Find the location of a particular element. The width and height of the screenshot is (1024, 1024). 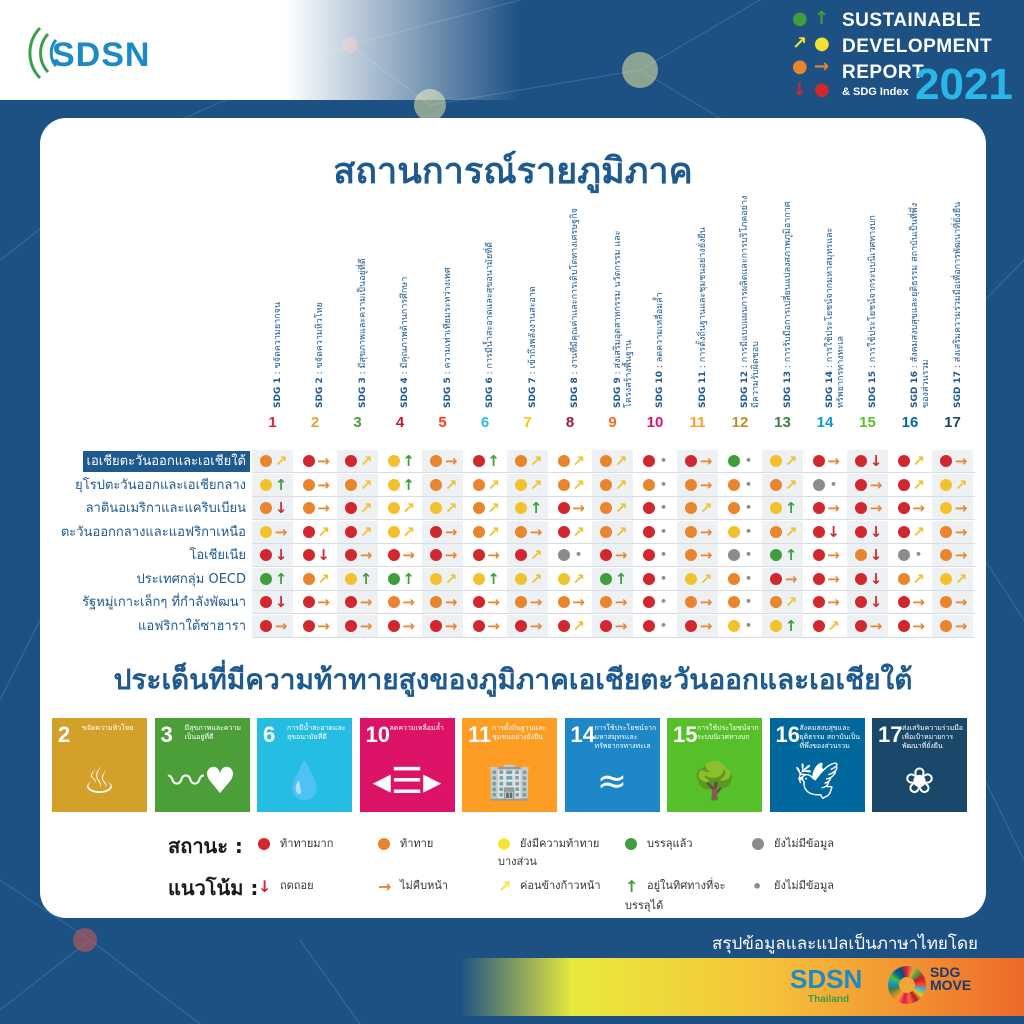

column-text: ขจัดความยากจน is located at coordinates (277, 335).